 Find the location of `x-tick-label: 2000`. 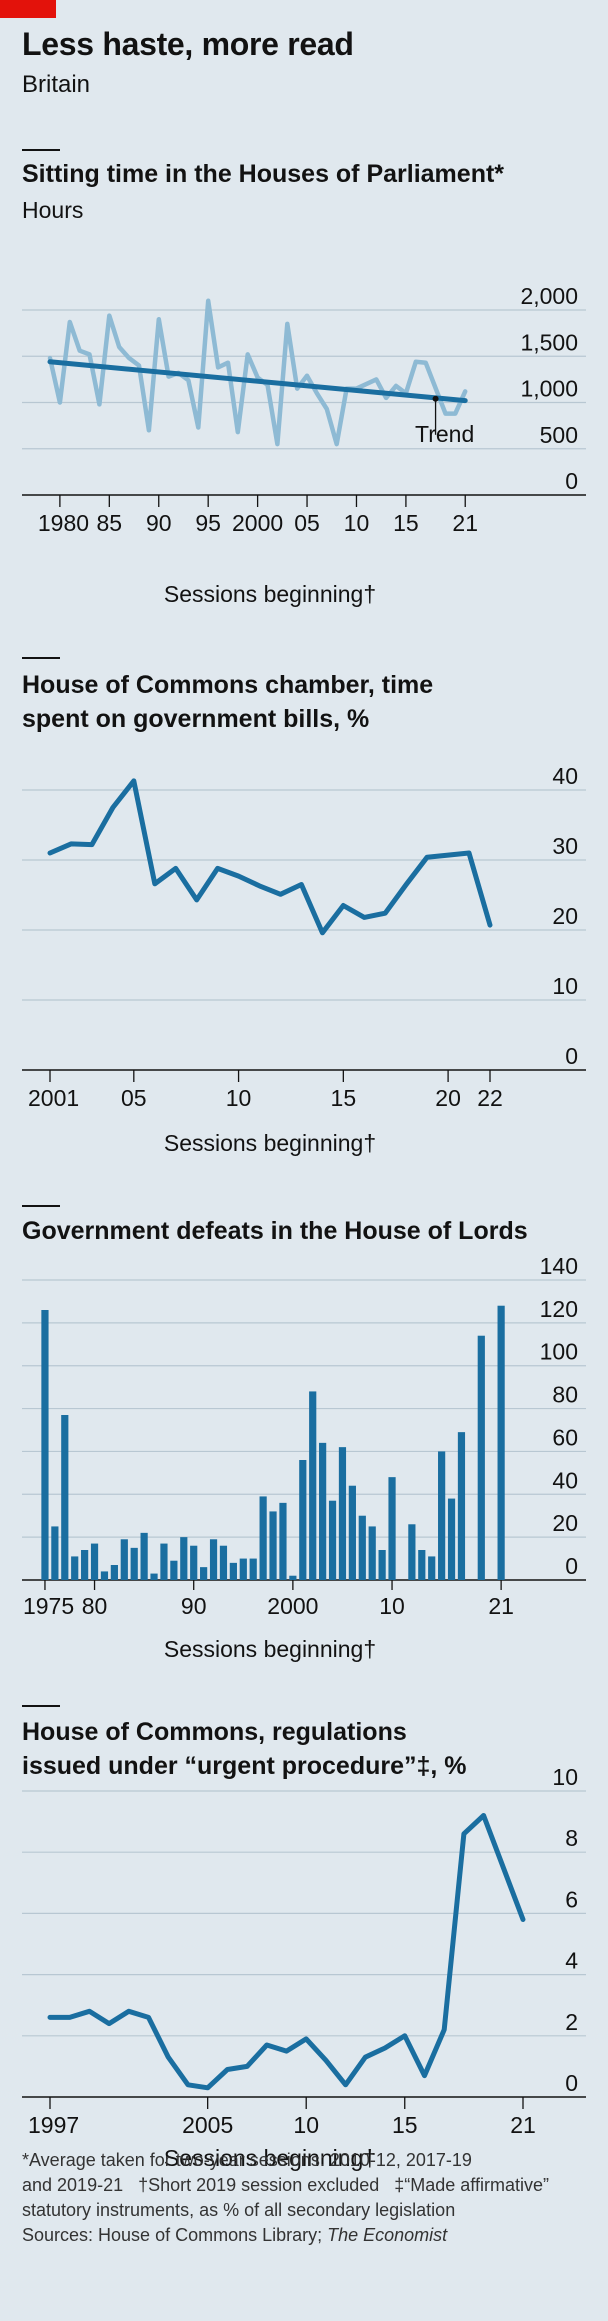

x-tick-label: 2000 is located at coordinates (292, 1606).